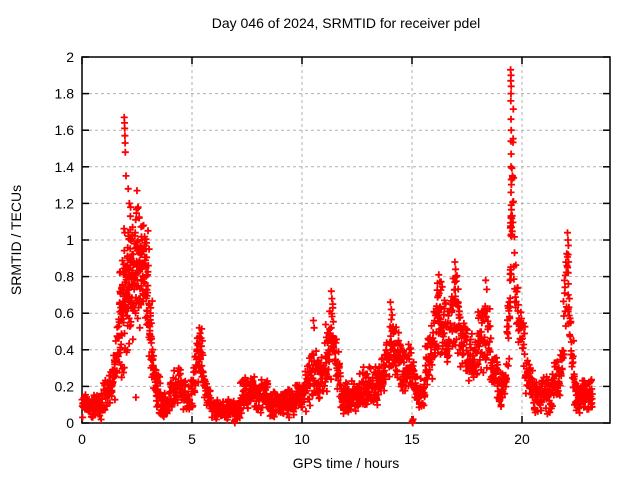 Image resolution: width=640 pixels, height=480 pixels. What do you see at coordinates (65, 94) in the screenshot?
I see `y-tick-label: 1.8` at bounding box center [65, 94].